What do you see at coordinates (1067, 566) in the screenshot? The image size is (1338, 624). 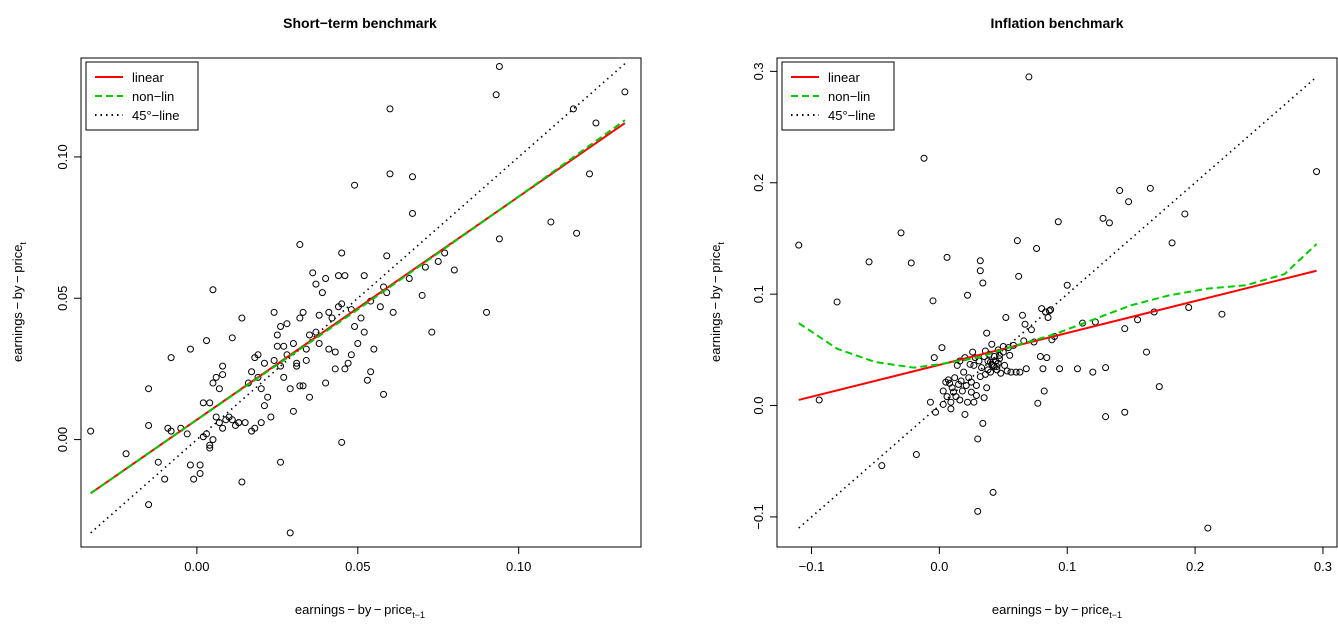 I see `x-tick-label: 0.1` at bounding box center [1067, 566].